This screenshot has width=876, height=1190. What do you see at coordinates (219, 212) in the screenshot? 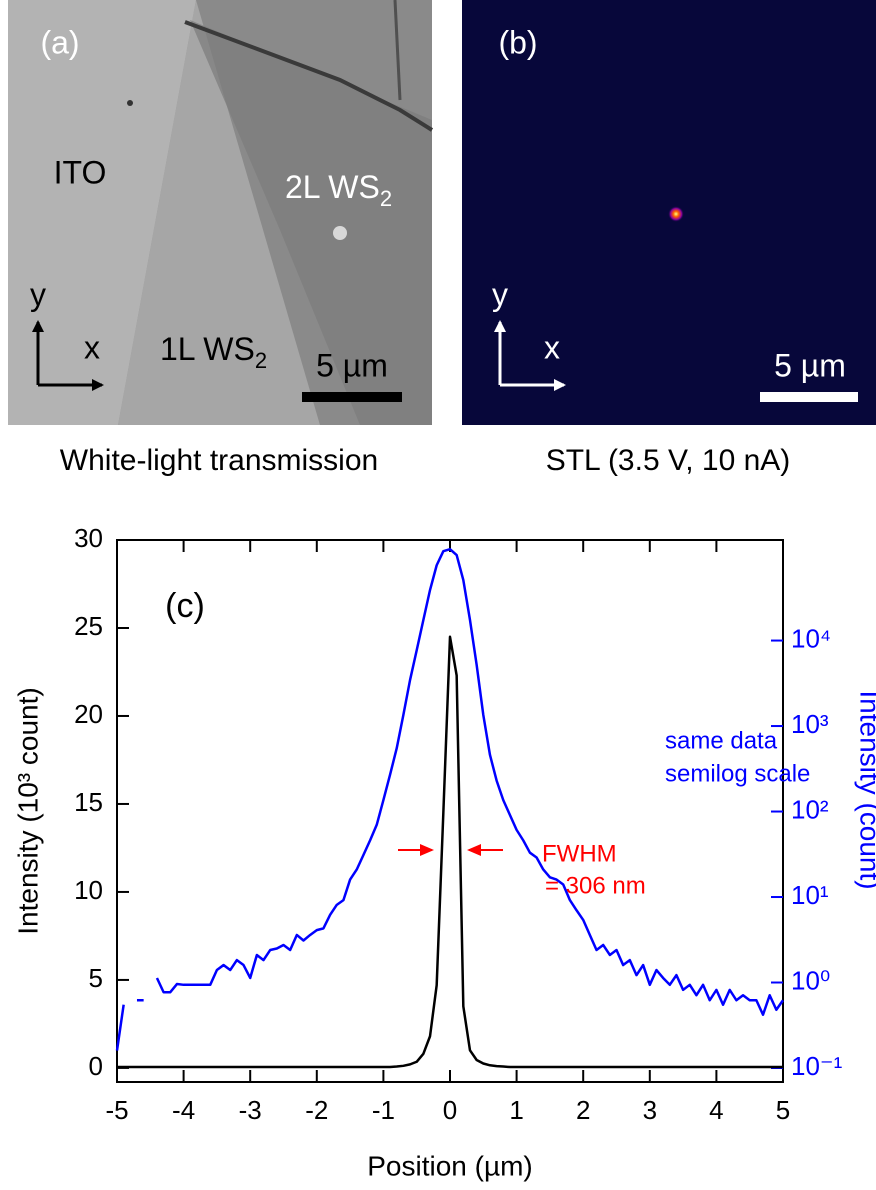
I see `monolayer-region` at bounding box center [219, 212].